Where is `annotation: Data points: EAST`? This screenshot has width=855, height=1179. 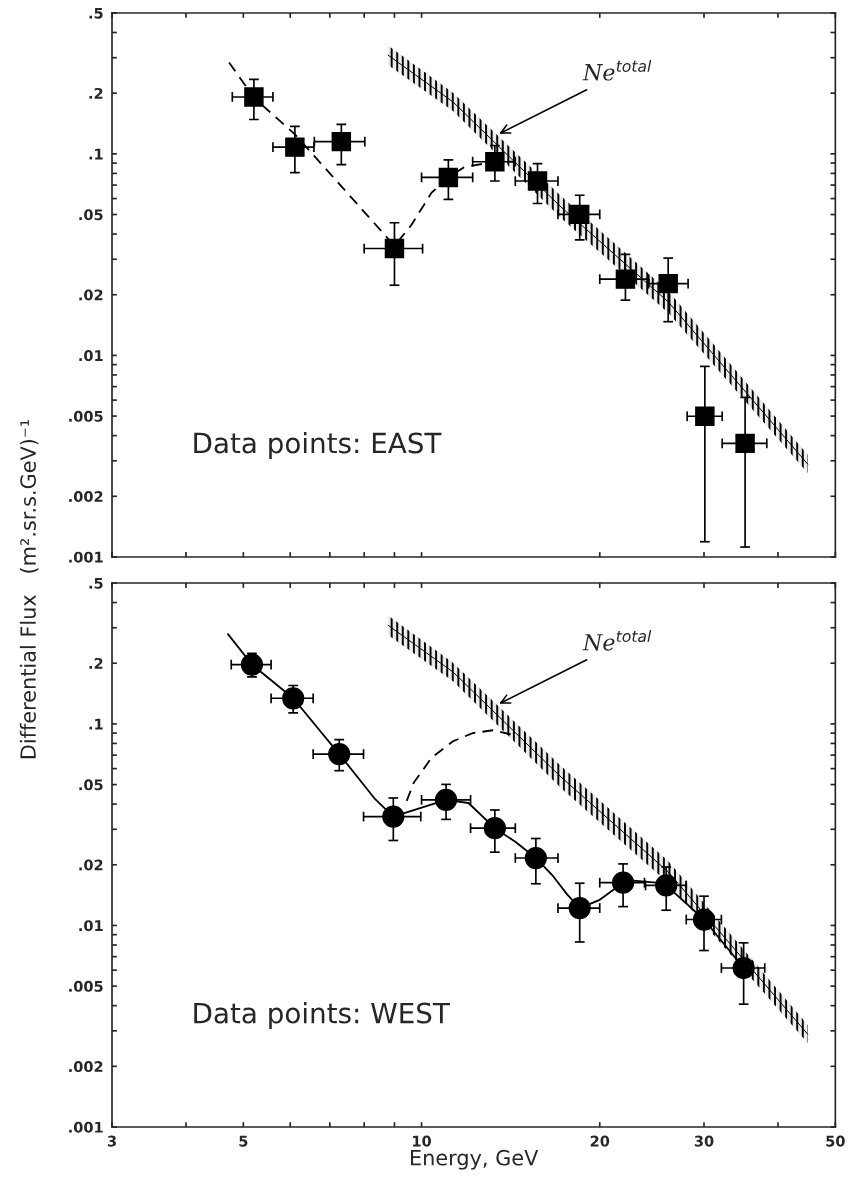
annotation: Data points: EAST is located at coordinates (318, 445).